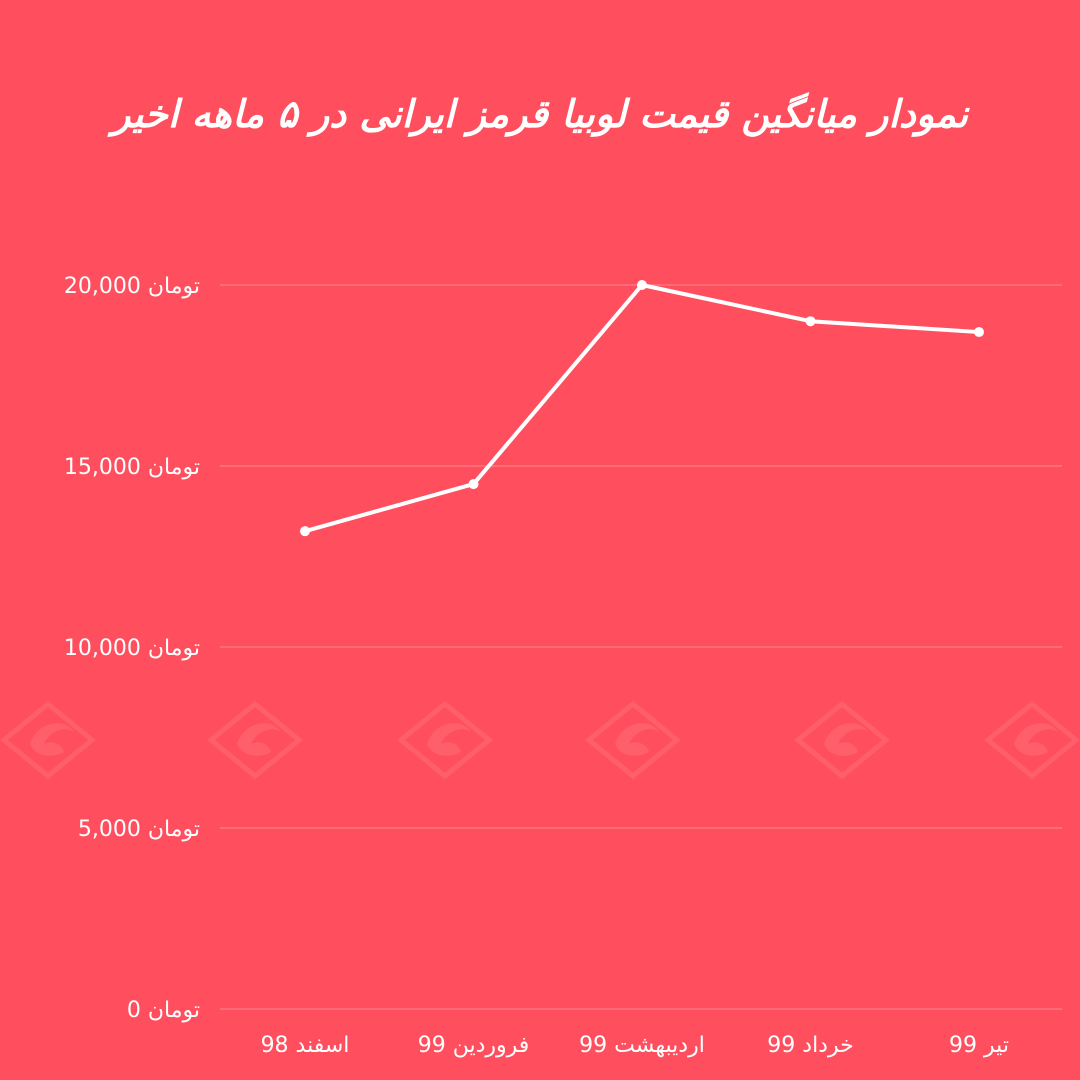  What do you see at coordinates (810, 1045) in the screenshot?
I see `x-tick-label: خرداد 99` at bounding box center [810, 1045].